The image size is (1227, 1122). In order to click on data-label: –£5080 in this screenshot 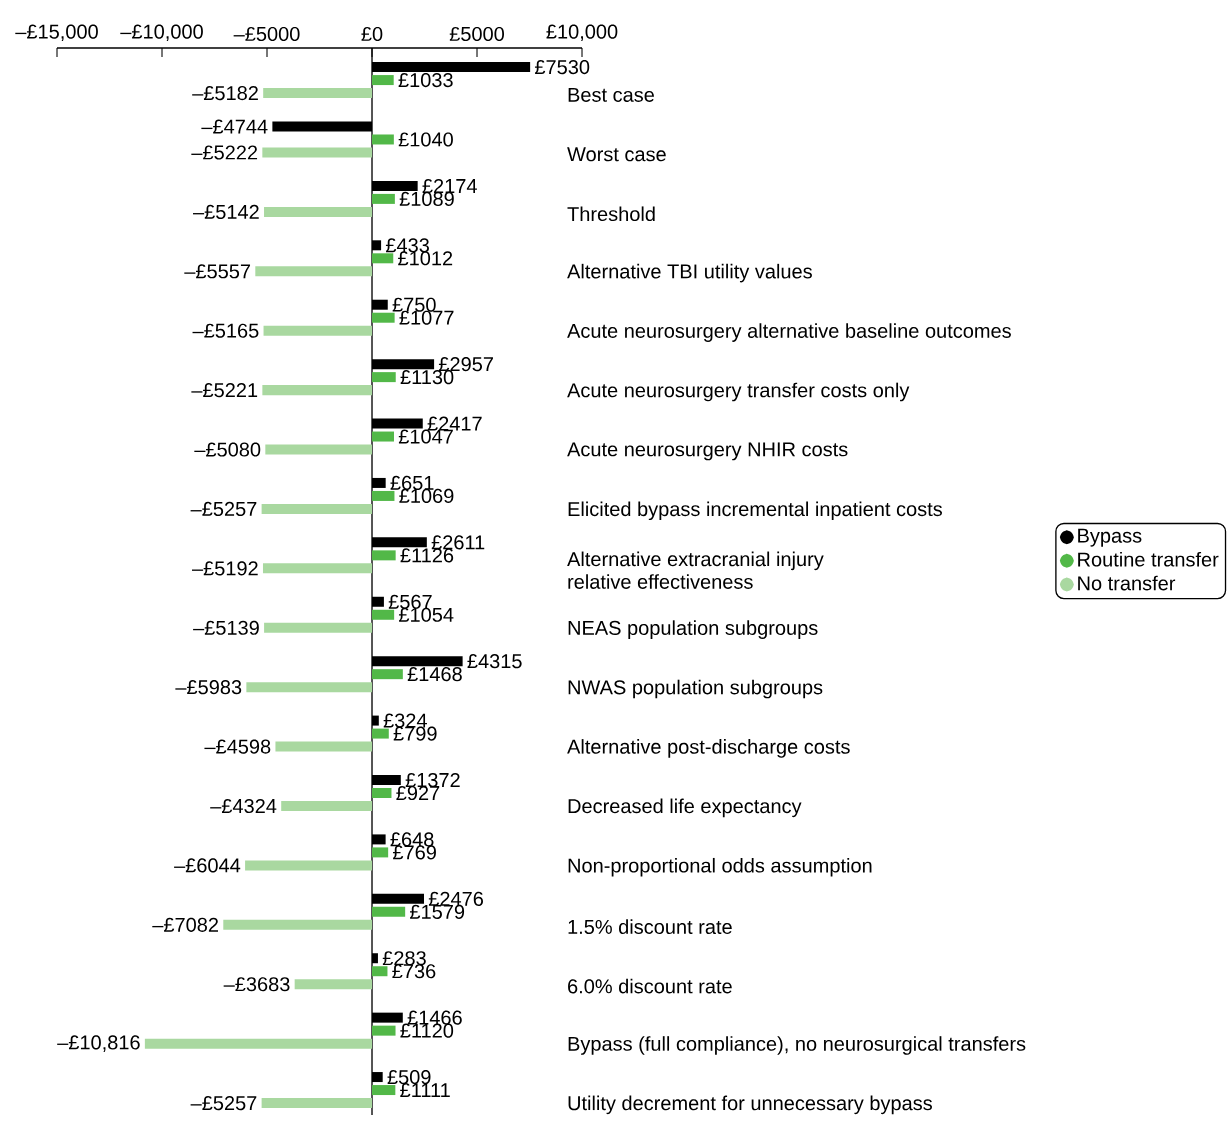, I will do `click(227, 449)`.